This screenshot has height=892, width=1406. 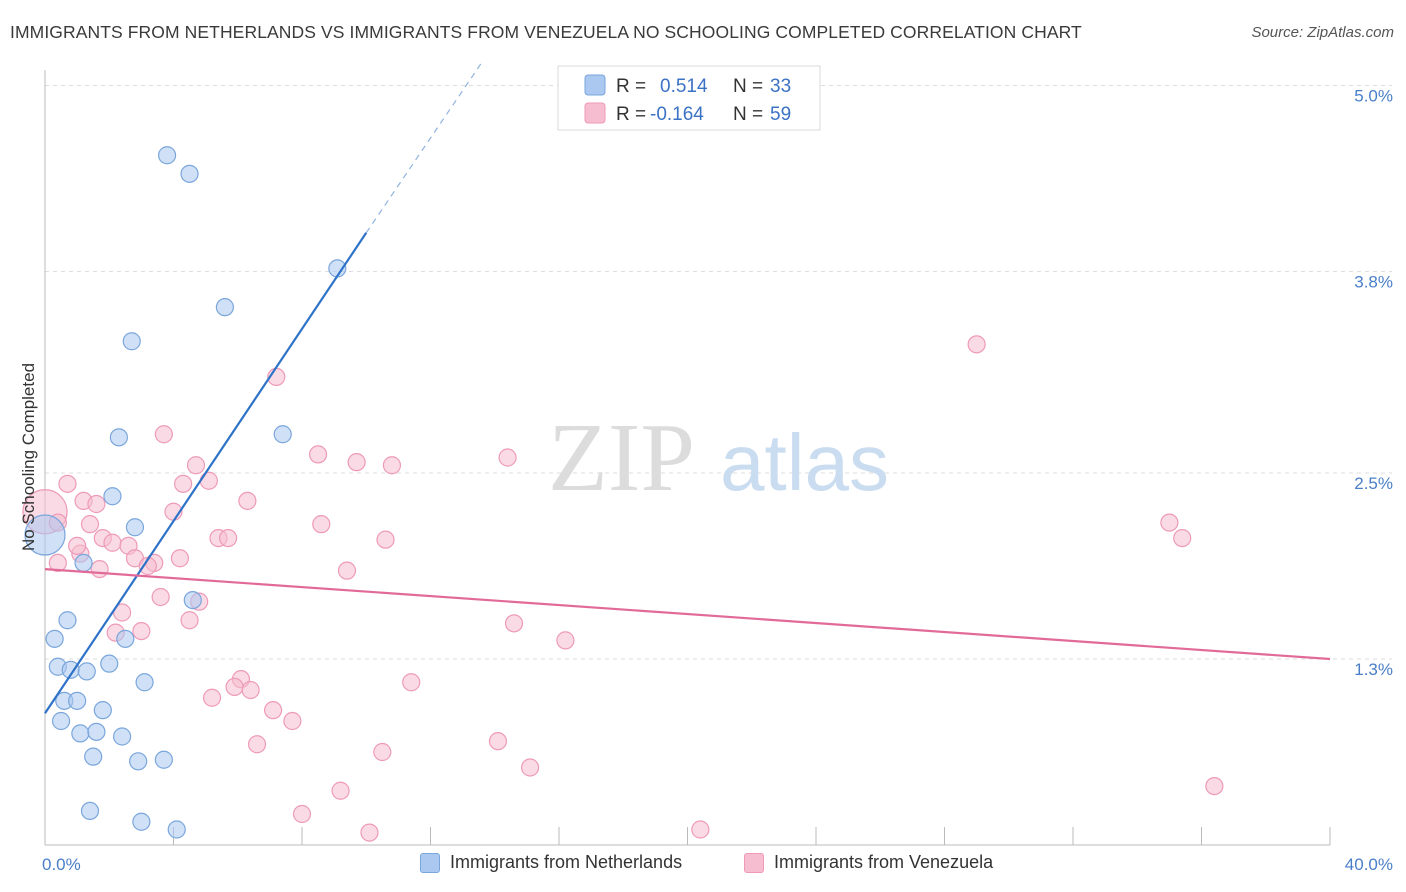 I want to click on y-tick-label: 5.0%, so click(x=1373, y=96).